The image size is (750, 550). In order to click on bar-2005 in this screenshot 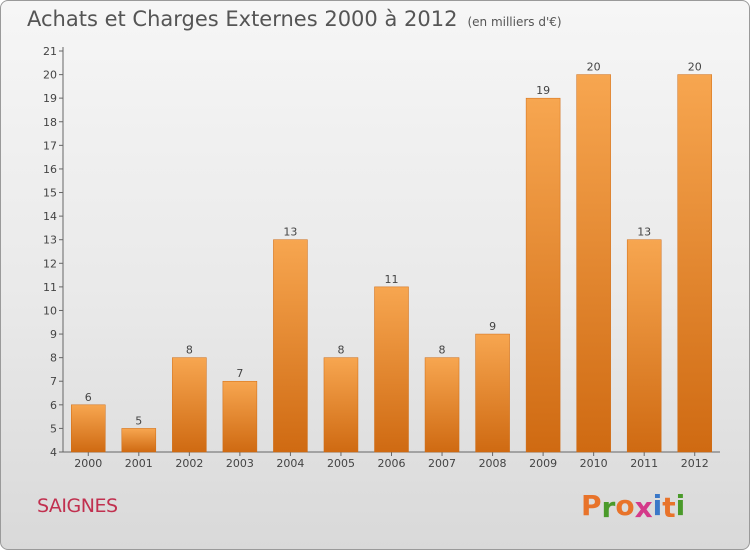, I will do `click(341, 405)`.